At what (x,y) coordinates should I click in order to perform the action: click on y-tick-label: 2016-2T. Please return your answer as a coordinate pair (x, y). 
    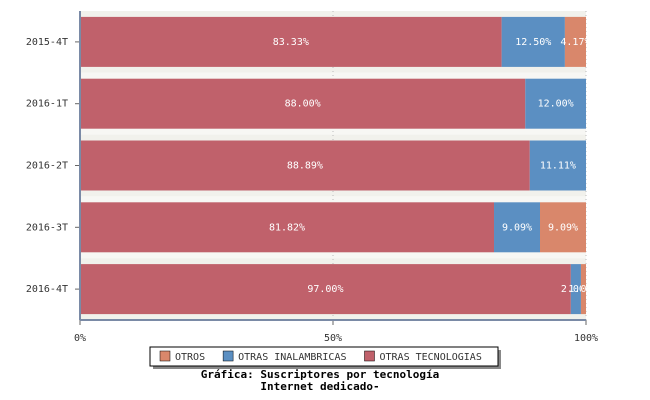
    Looking at the image, I should click on (47, 166).